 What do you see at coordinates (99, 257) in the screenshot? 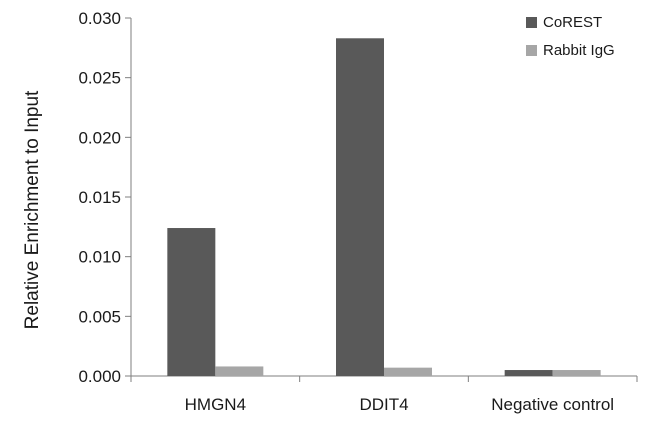
I see `y-tick-label: 0.010` at bounding box center [99, 257].